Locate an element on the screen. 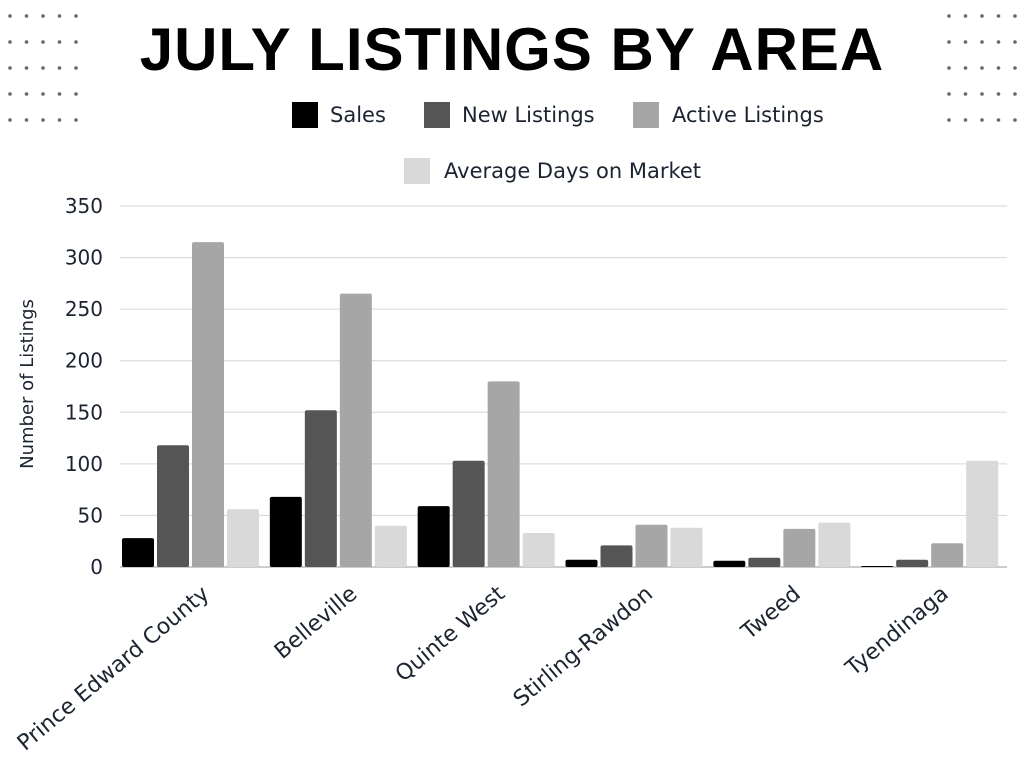  x-category-label: Stirling-Rawdon is located at coordinates (583, 646).